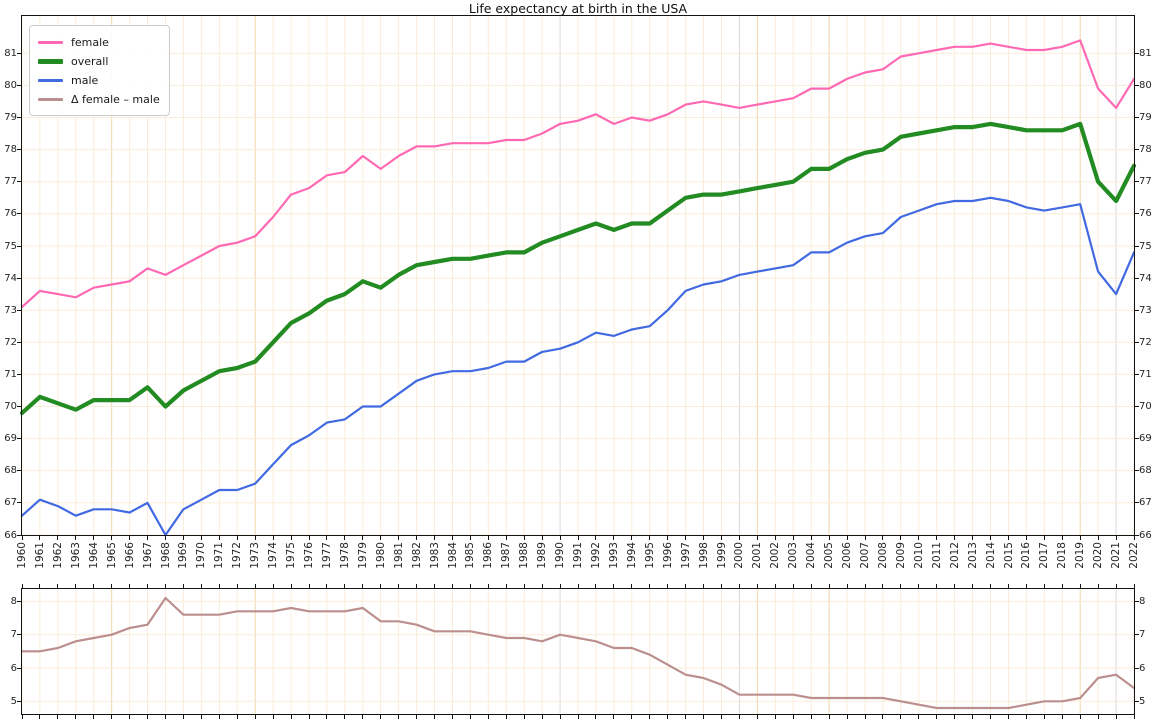 This screenshot has height=721, width=1153. I want to click on x-tick-label: 1963, so click(75, 555).